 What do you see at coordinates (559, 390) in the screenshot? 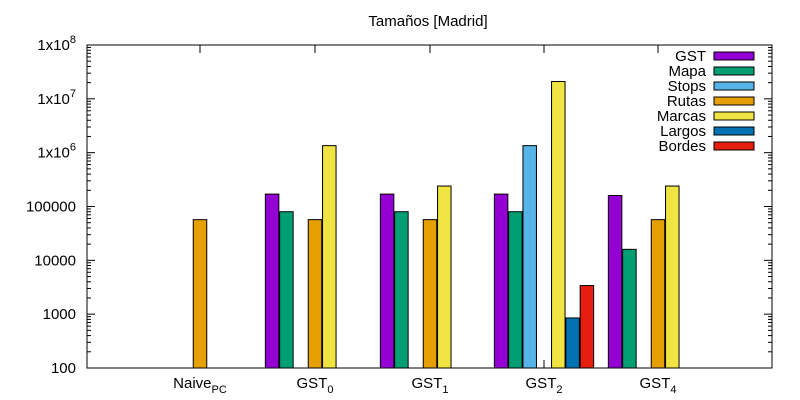
I see `x-tick-sub: 2` at bounding box center [559, 390].